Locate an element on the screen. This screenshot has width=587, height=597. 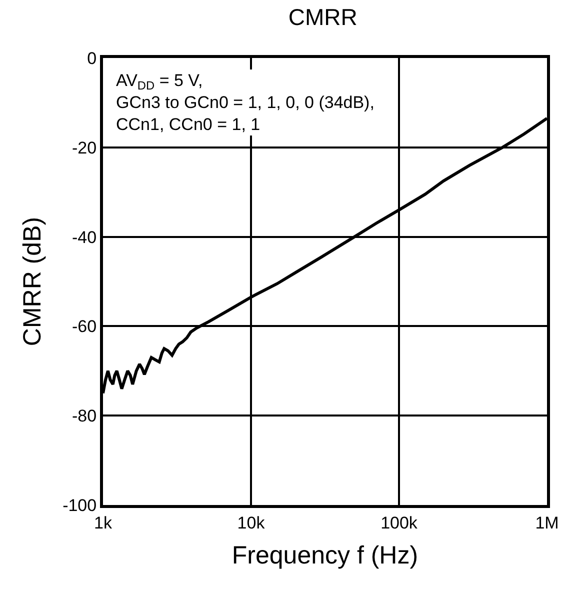
y-tick-label: 0 is located at coordinates (92, 58).